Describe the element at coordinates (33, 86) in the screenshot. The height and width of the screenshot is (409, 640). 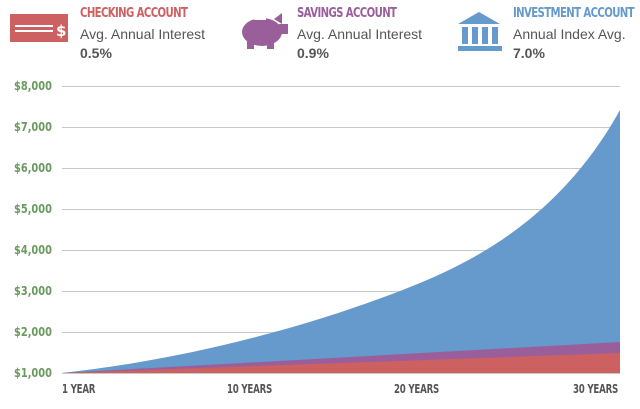
I see `y-tick-label: $8,000` at that location.